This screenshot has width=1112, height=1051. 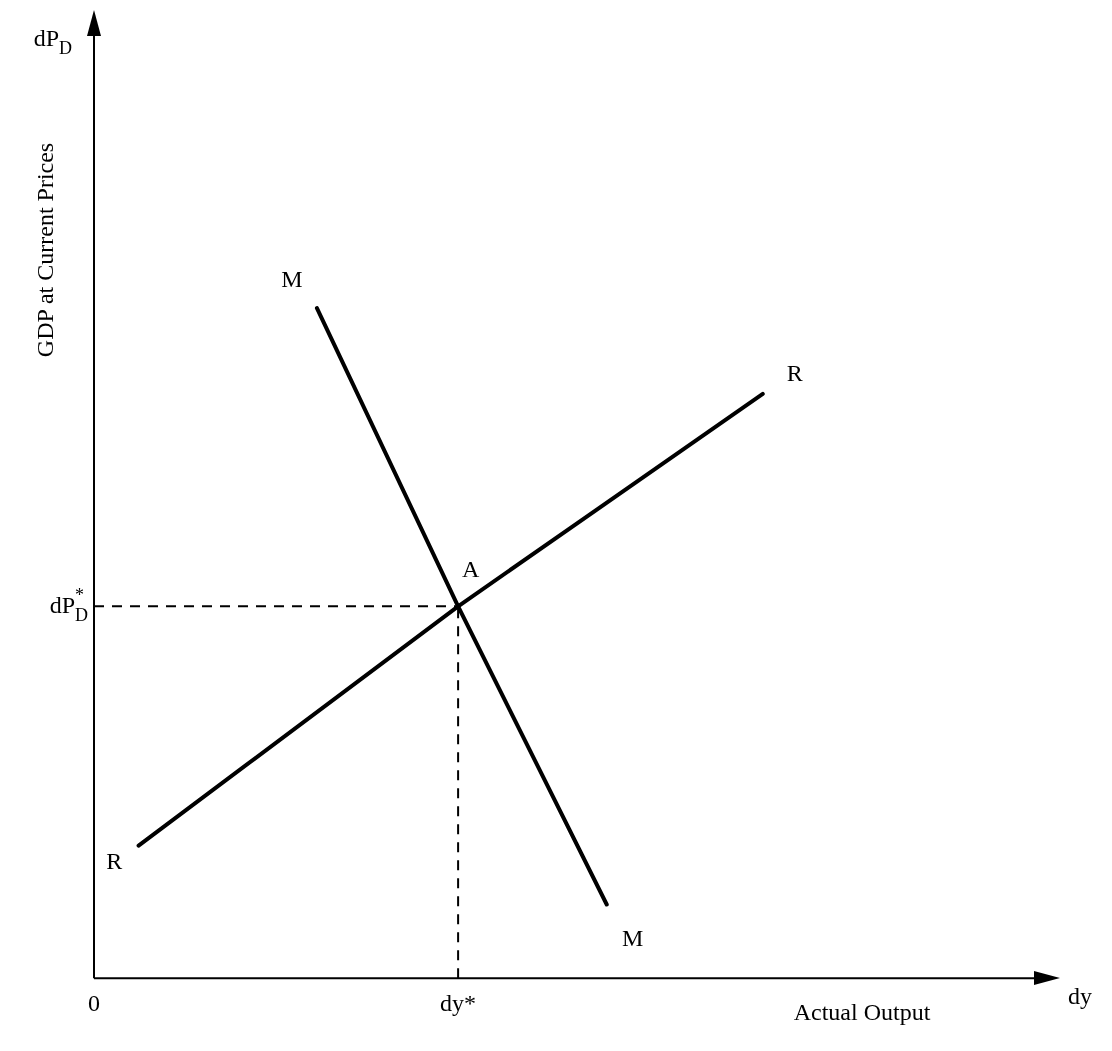 I want to click on text: R, so click(x=794, y=373).